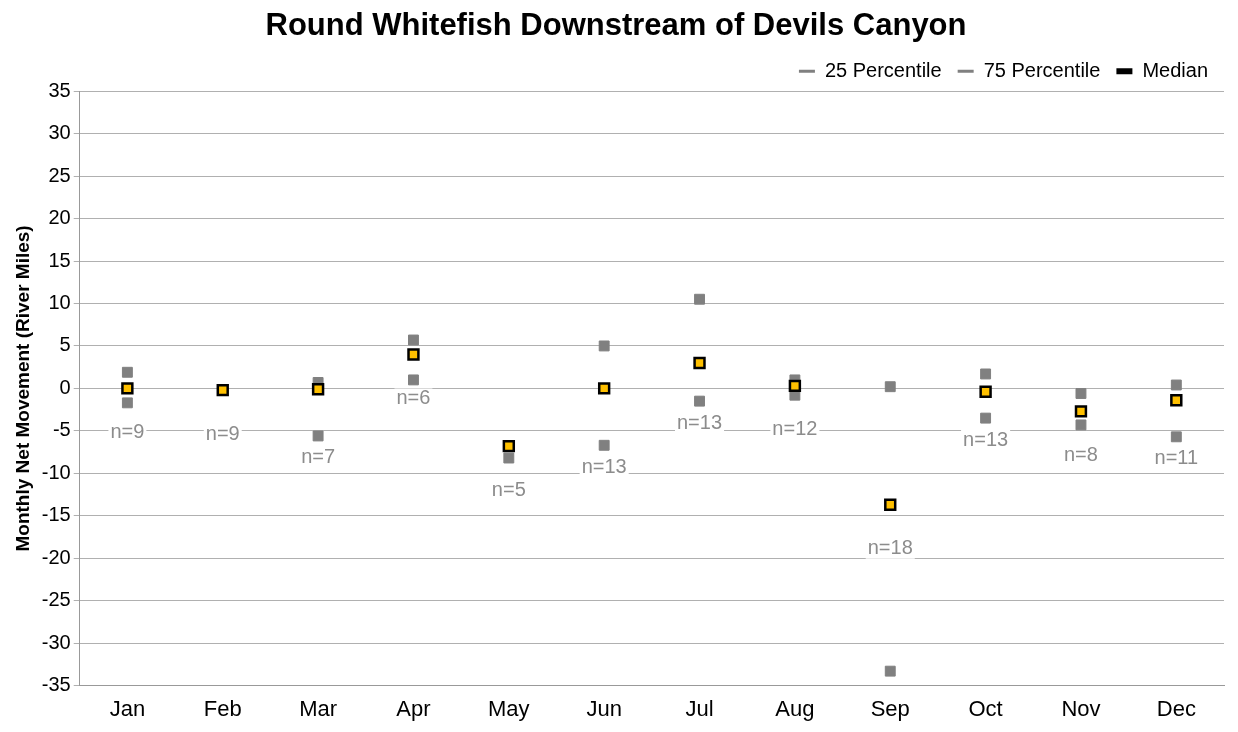 The image size is (1238, 732). Describe the element at coordinates (1080, 453) in the screenshot. I see `annotation: n=8` at that location.